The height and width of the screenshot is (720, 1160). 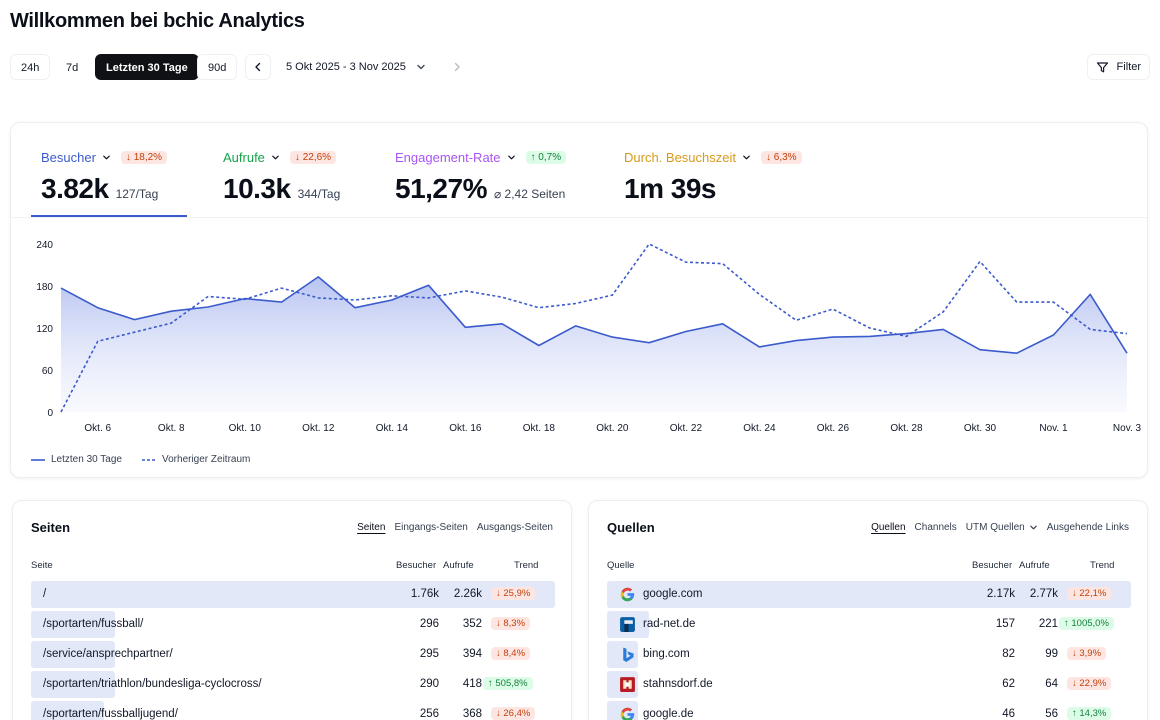 What do you see at coordinates (906, 428) in the screenshot?
I see `x-tick-label: Okt. 28` at bounding box center [906, 428].